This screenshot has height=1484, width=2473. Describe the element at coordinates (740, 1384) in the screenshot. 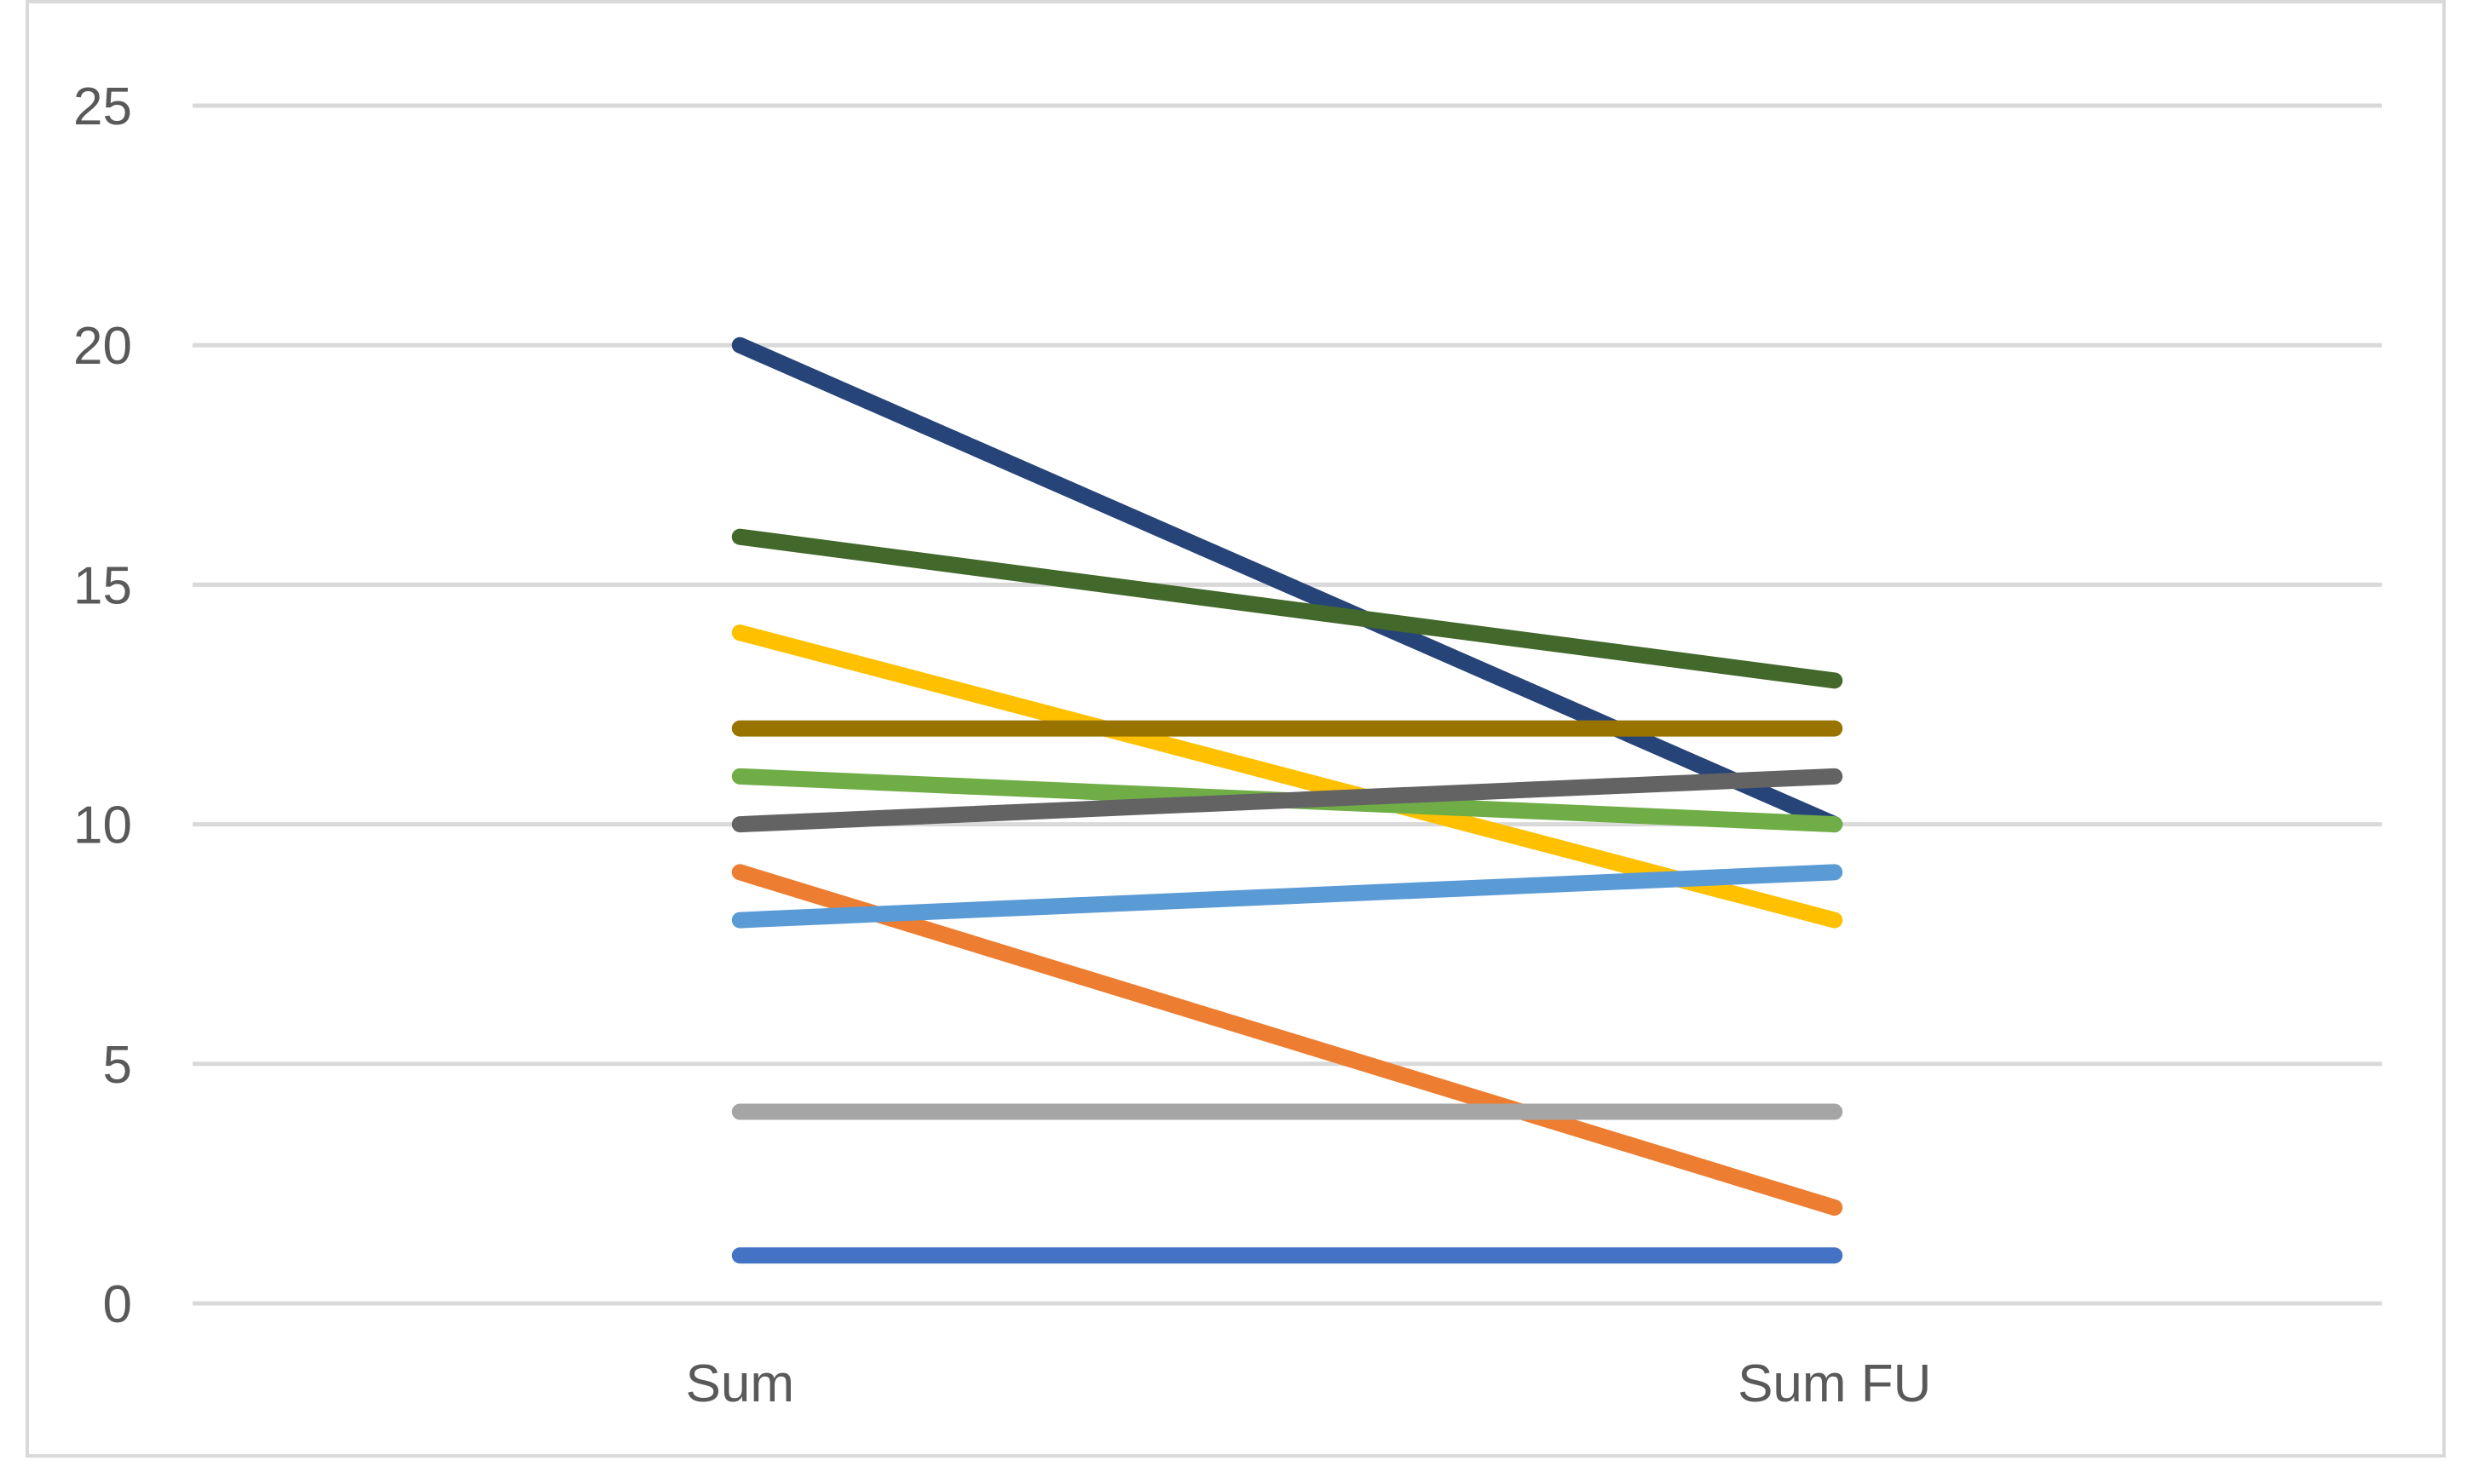

I see `x-tick-label-1: Sum` at that location.